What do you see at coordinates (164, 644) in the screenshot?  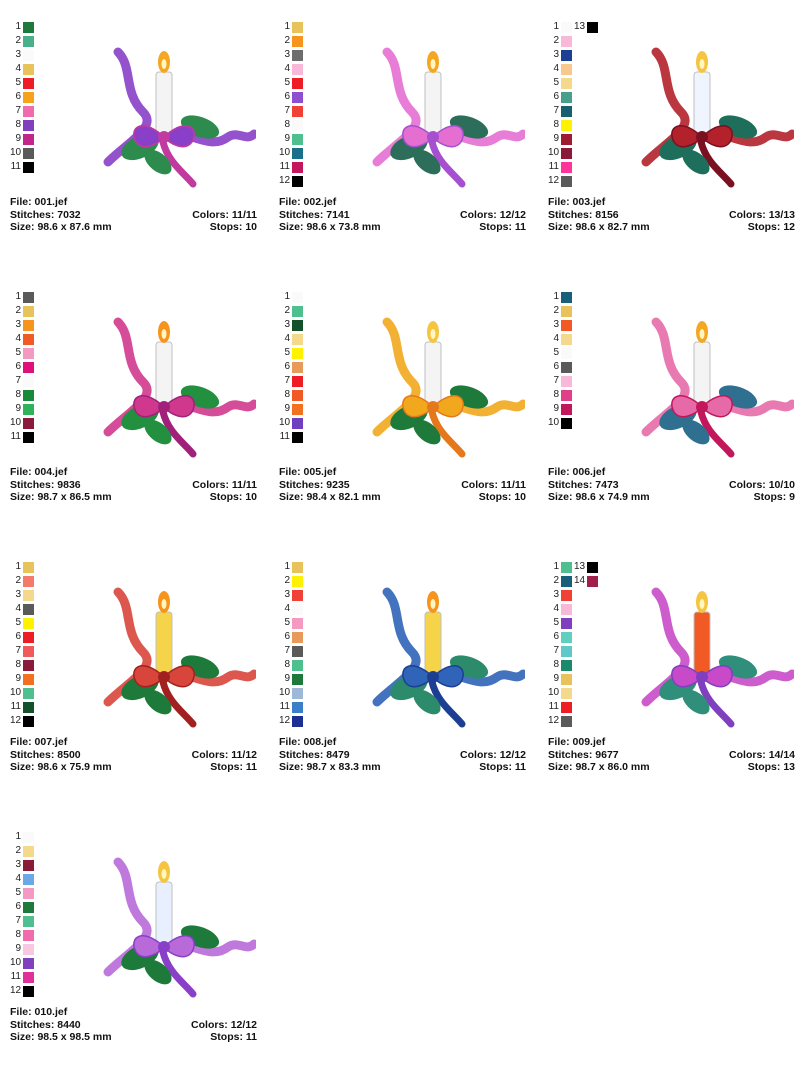 I see `candle` at bounding box center [164, 644].